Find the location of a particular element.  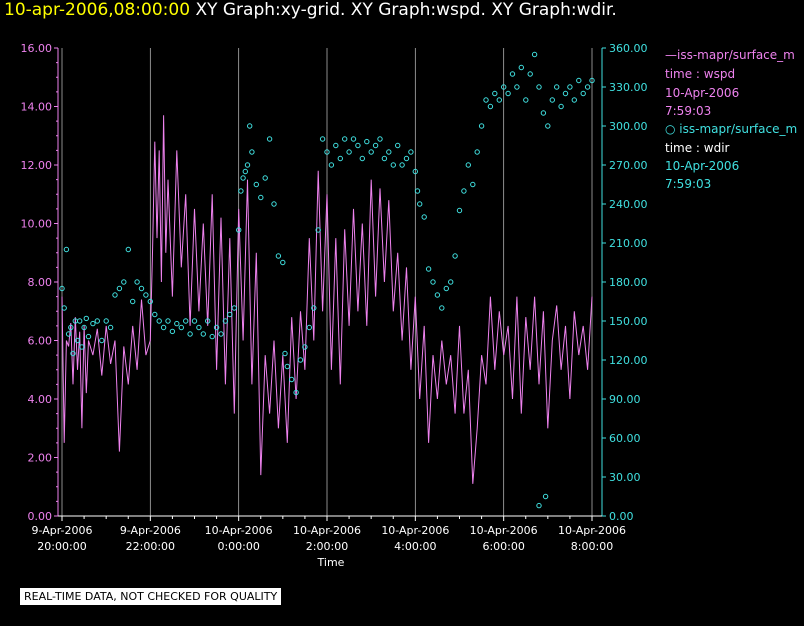

left-tick-label-2: 4.00 is located at coordinates (40, 399).